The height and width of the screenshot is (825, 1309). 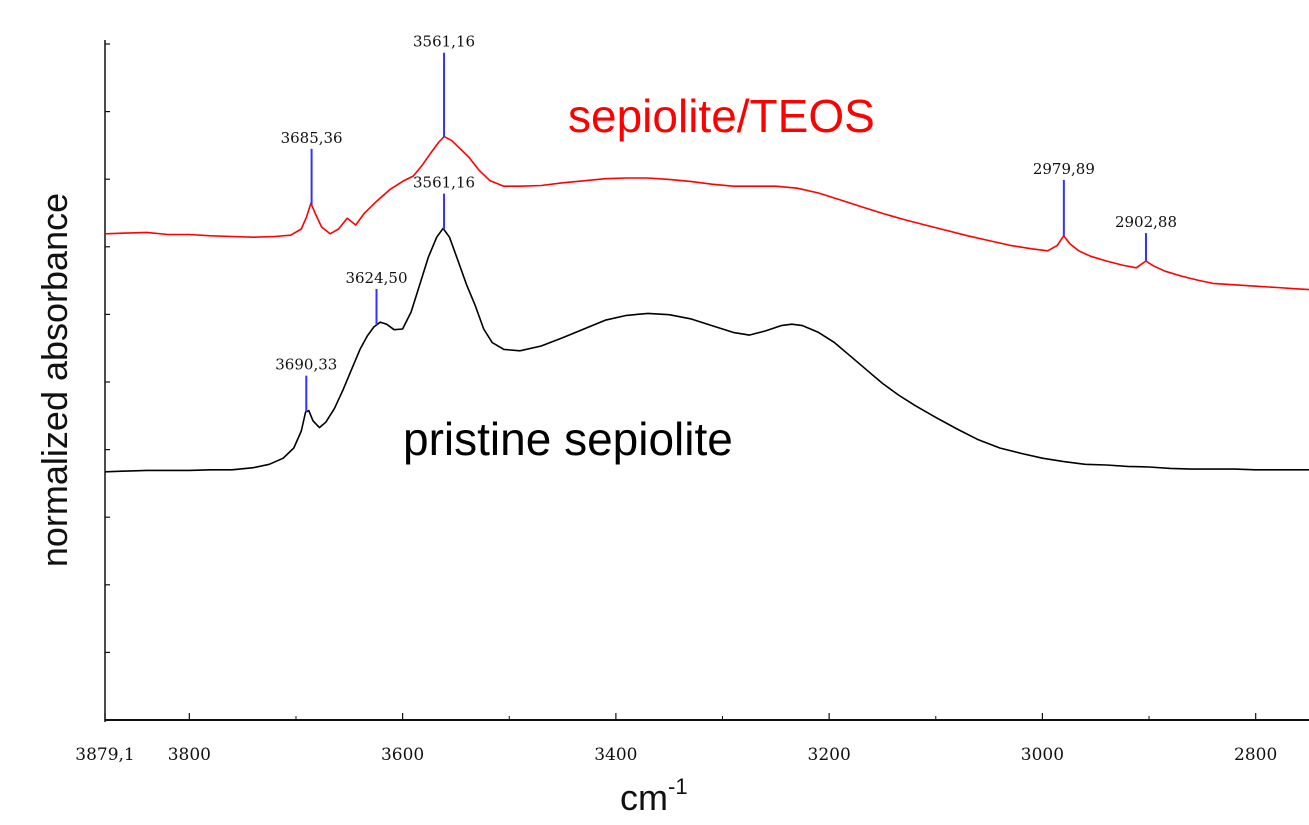 I want to click on series-label-pristine-sepiolite: pristine sepiolite, so click(x=568, y=439).